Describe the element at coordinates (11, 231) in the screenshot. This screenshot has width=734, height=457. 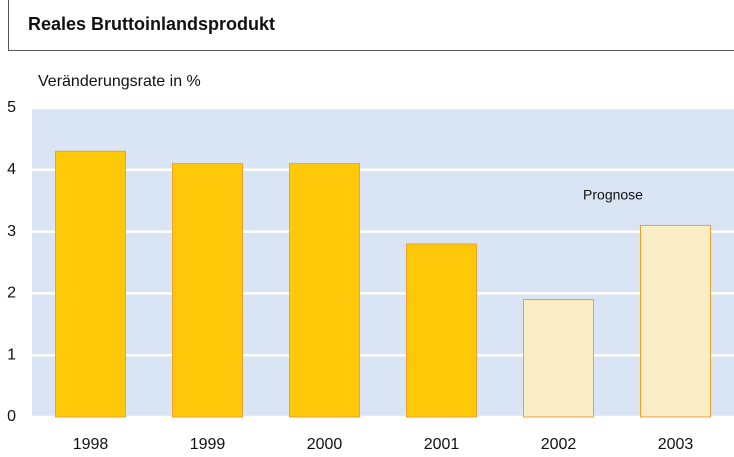
I see `y-tick-label: 3` at that location.